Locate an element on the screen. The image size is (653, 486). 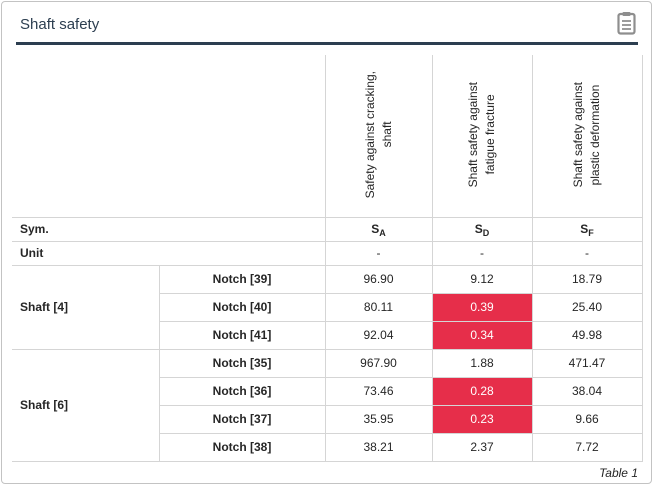
value-cell: 25.40 is located at coordinates (587, 307).